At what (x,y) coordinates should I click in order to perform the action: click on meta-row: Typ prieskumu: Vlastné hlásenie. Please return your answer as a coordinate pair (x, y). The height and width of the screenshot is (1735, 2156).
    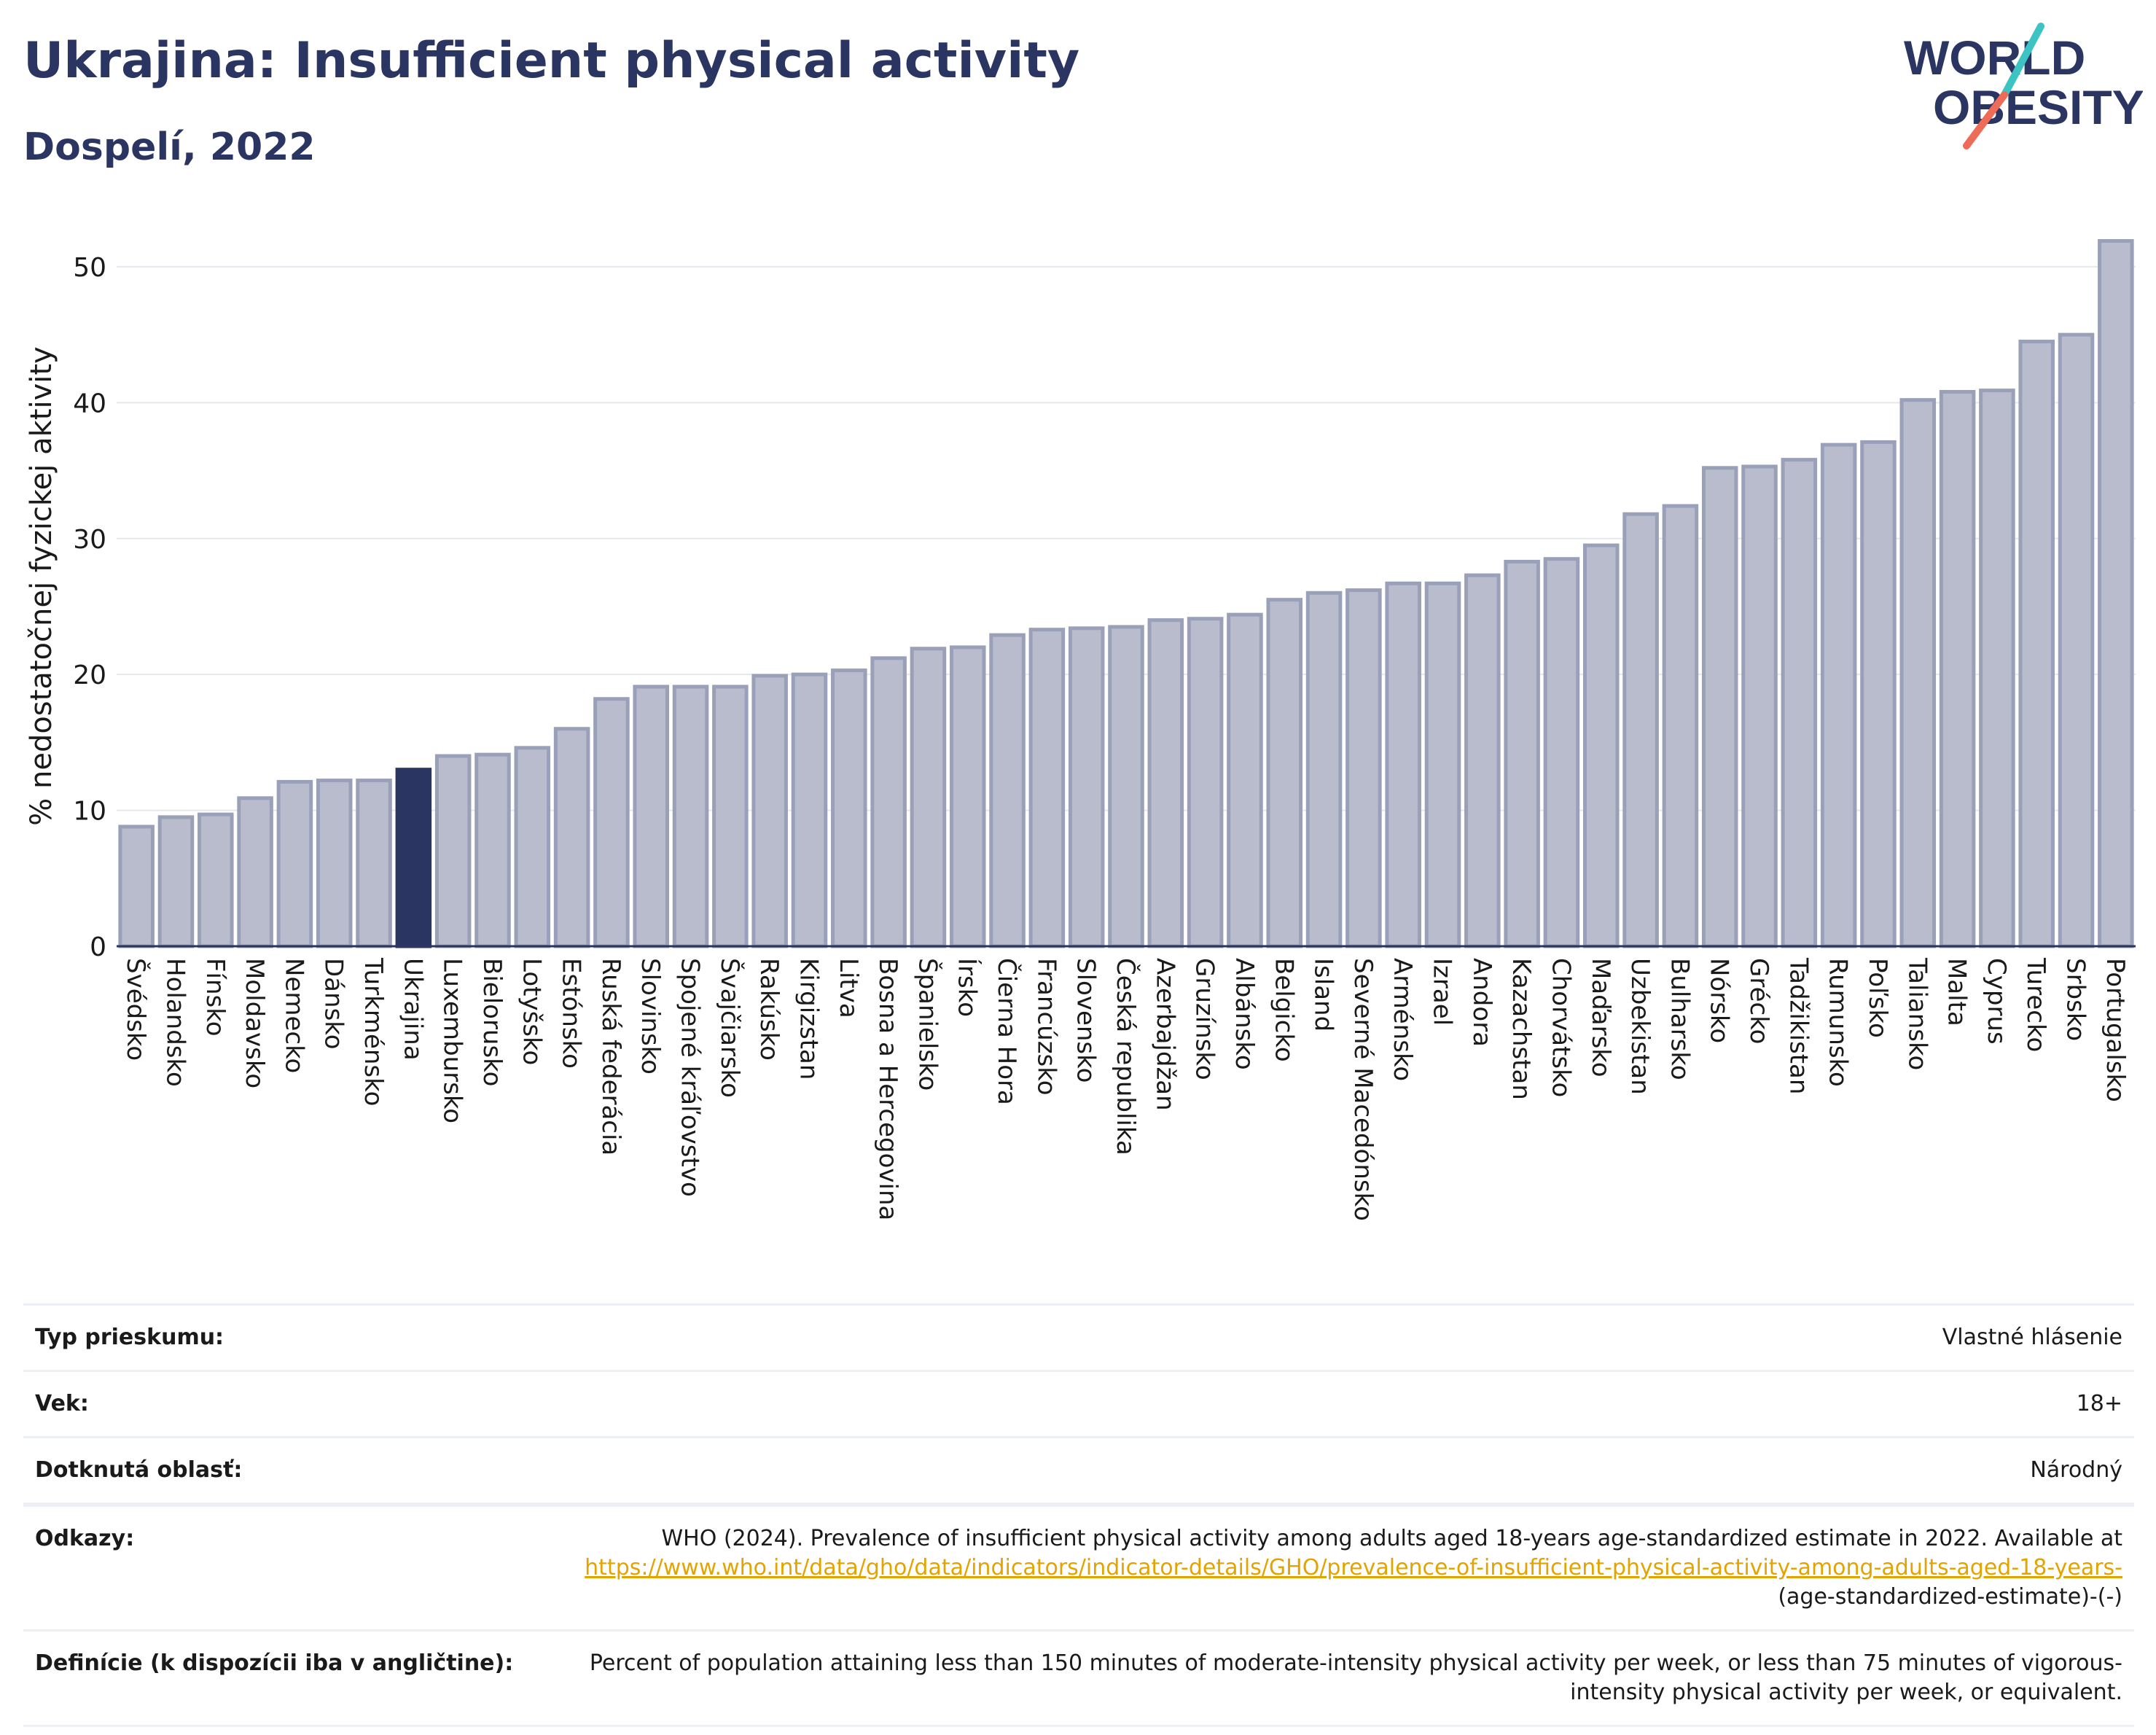
    Looking at the image, I should click on (1079, 1336).